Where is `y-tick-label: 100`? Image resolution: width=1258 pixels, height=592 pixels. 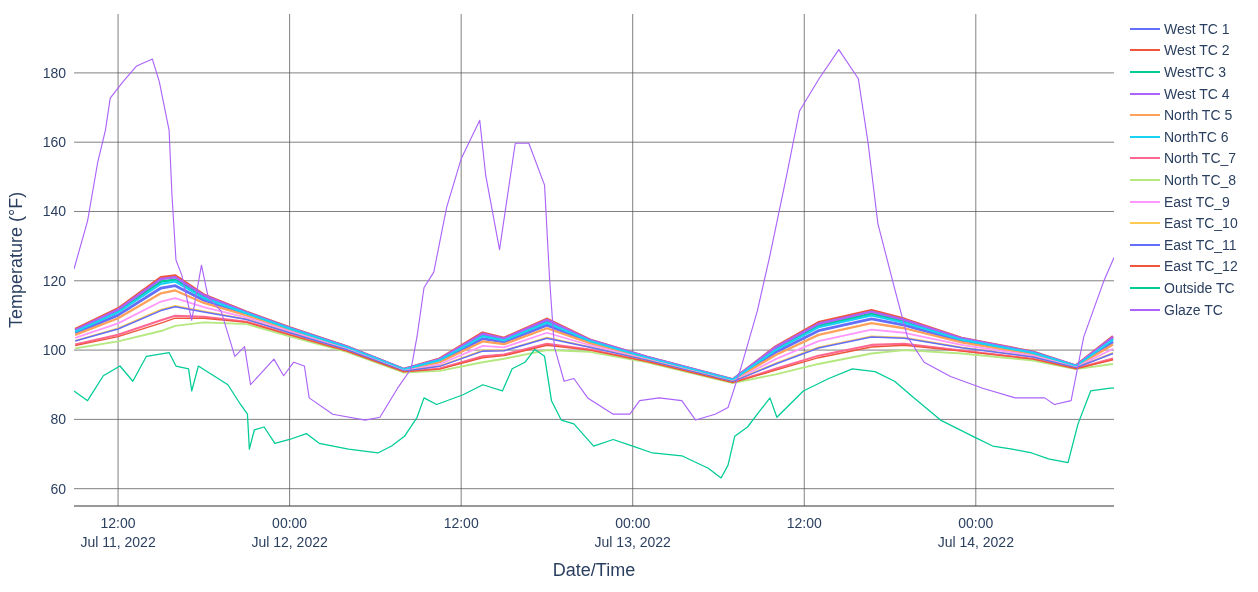 y-tick-label: 100 is located at coordinates (54, 350).